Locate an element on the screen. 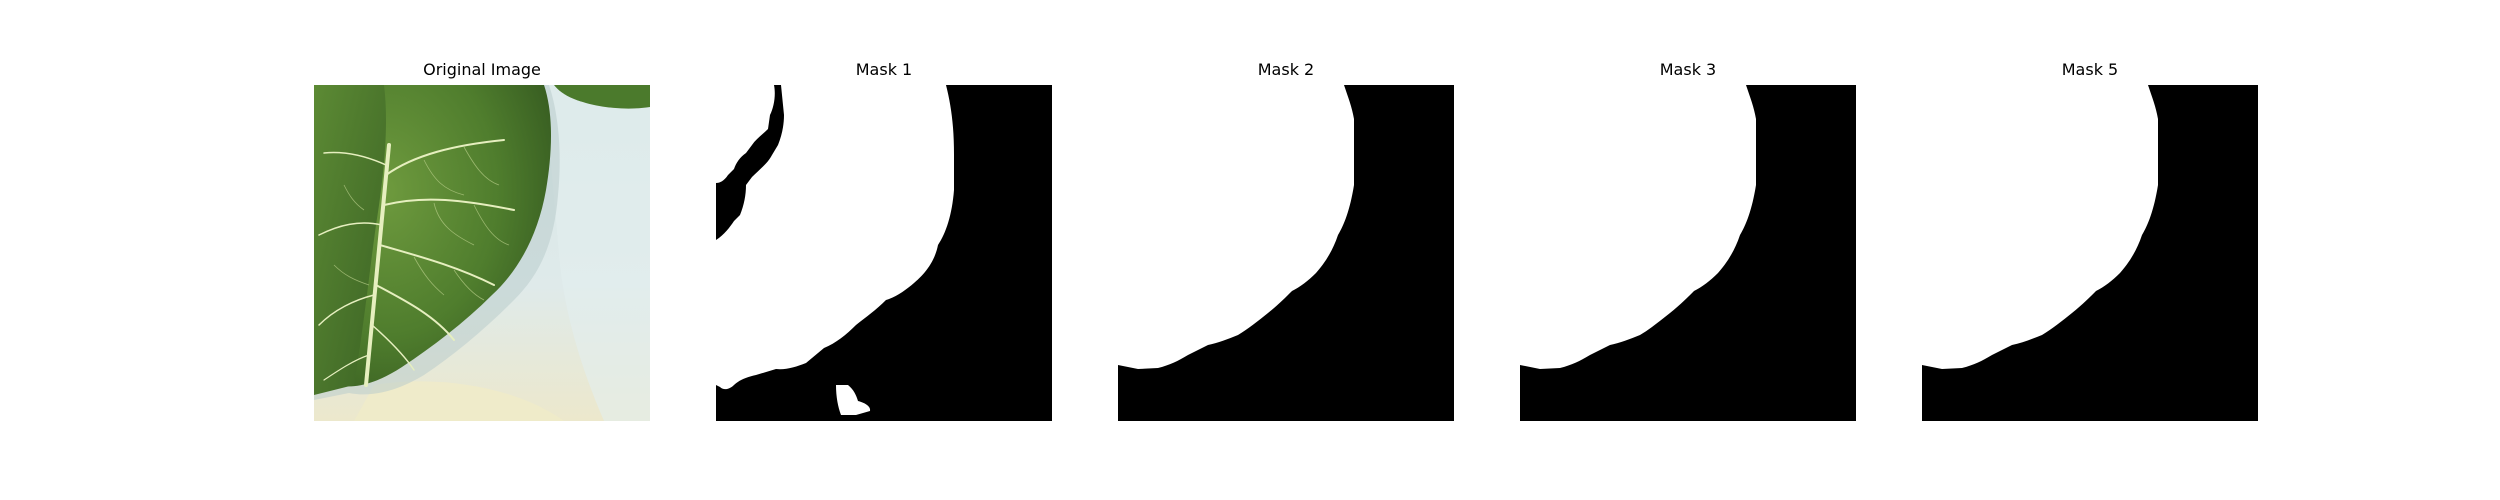  panel-mask-3: Mask 3 is located at coordinates (1688, 250).